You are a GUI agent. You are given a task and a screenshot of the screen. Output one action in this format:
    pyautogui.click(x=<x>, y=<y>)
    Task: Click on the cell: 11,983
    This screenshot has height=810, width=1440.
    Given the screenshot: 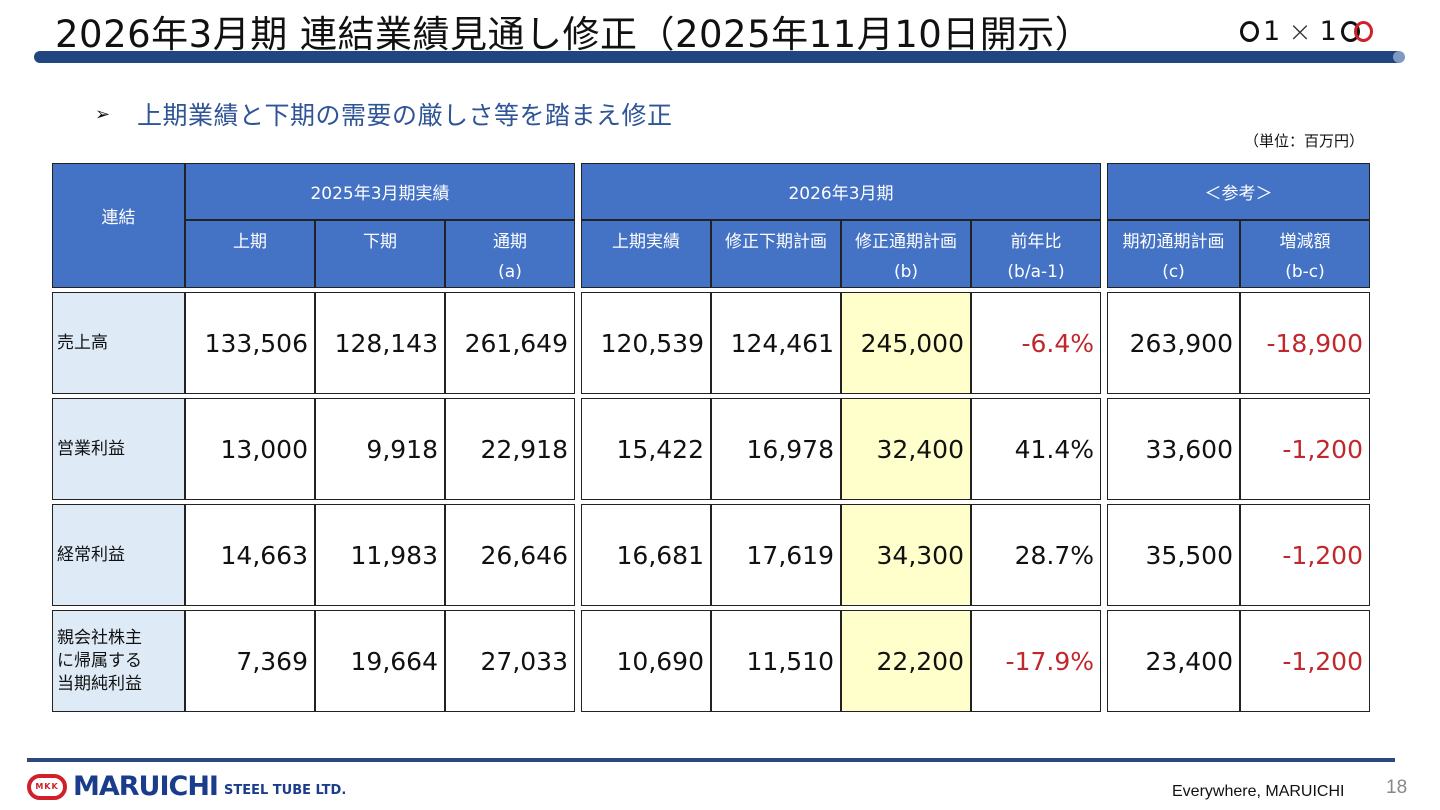 What is the action you would take?
    pyautogui.click(x=380, y=555)
    